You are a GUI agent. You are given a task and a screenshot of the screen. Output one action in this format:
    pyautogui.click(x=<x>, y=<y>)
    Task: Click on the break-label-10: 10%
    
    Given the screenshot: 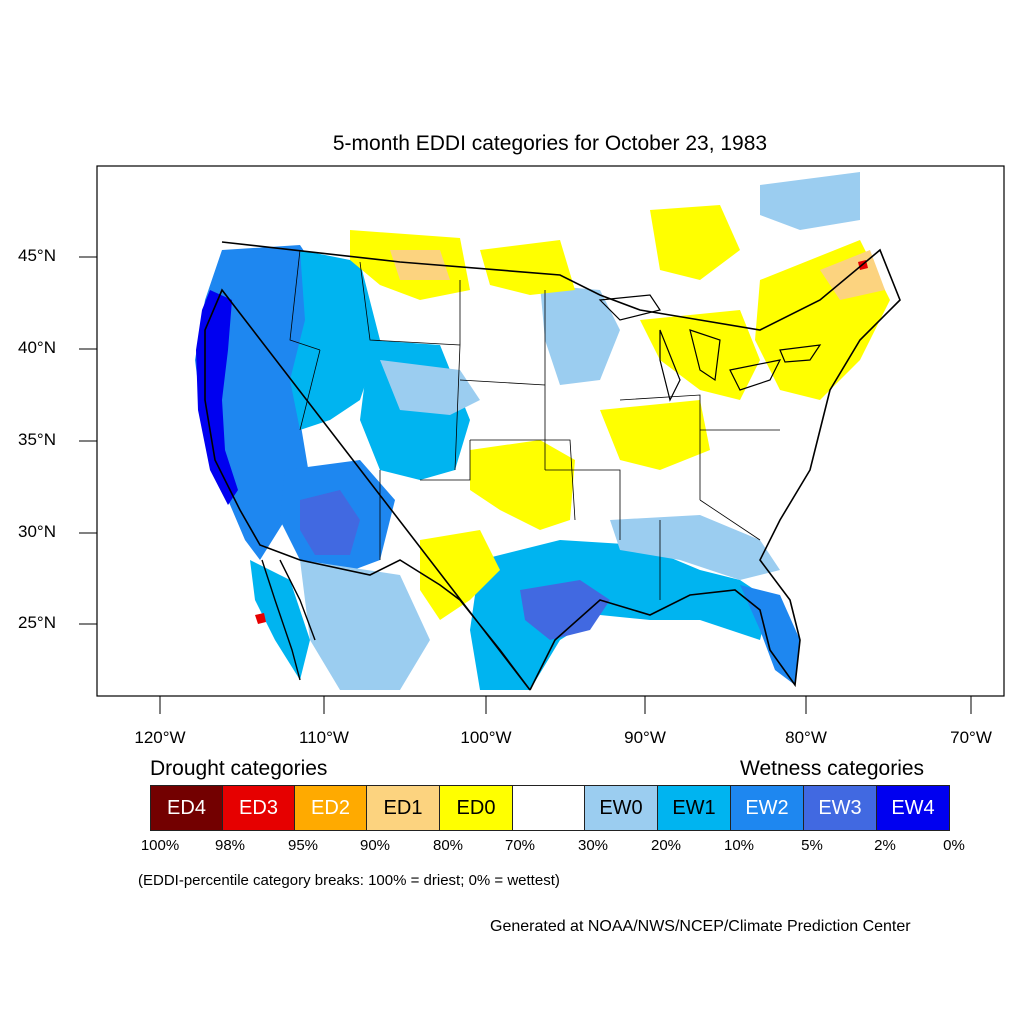 What is the action you would take?
    pyautogui.click(x=739, y=845)
    